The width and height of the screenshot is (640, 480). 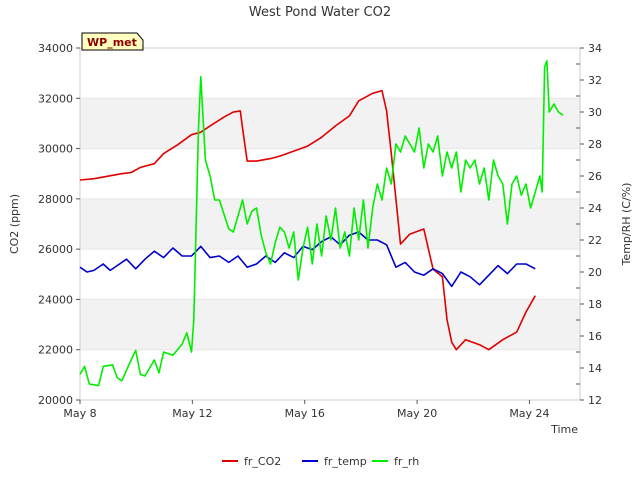 What do you see at coordinates (529, 413) in the screenshot?
I see `x-tick-label: May 24` at bounding box center [529, 413].